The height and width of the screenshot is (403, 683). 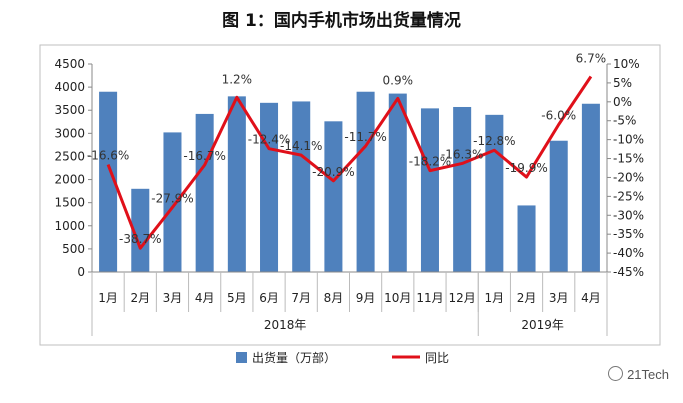 I want to click on yoy-data-label: 1.2%, so click(x=237, y=79).